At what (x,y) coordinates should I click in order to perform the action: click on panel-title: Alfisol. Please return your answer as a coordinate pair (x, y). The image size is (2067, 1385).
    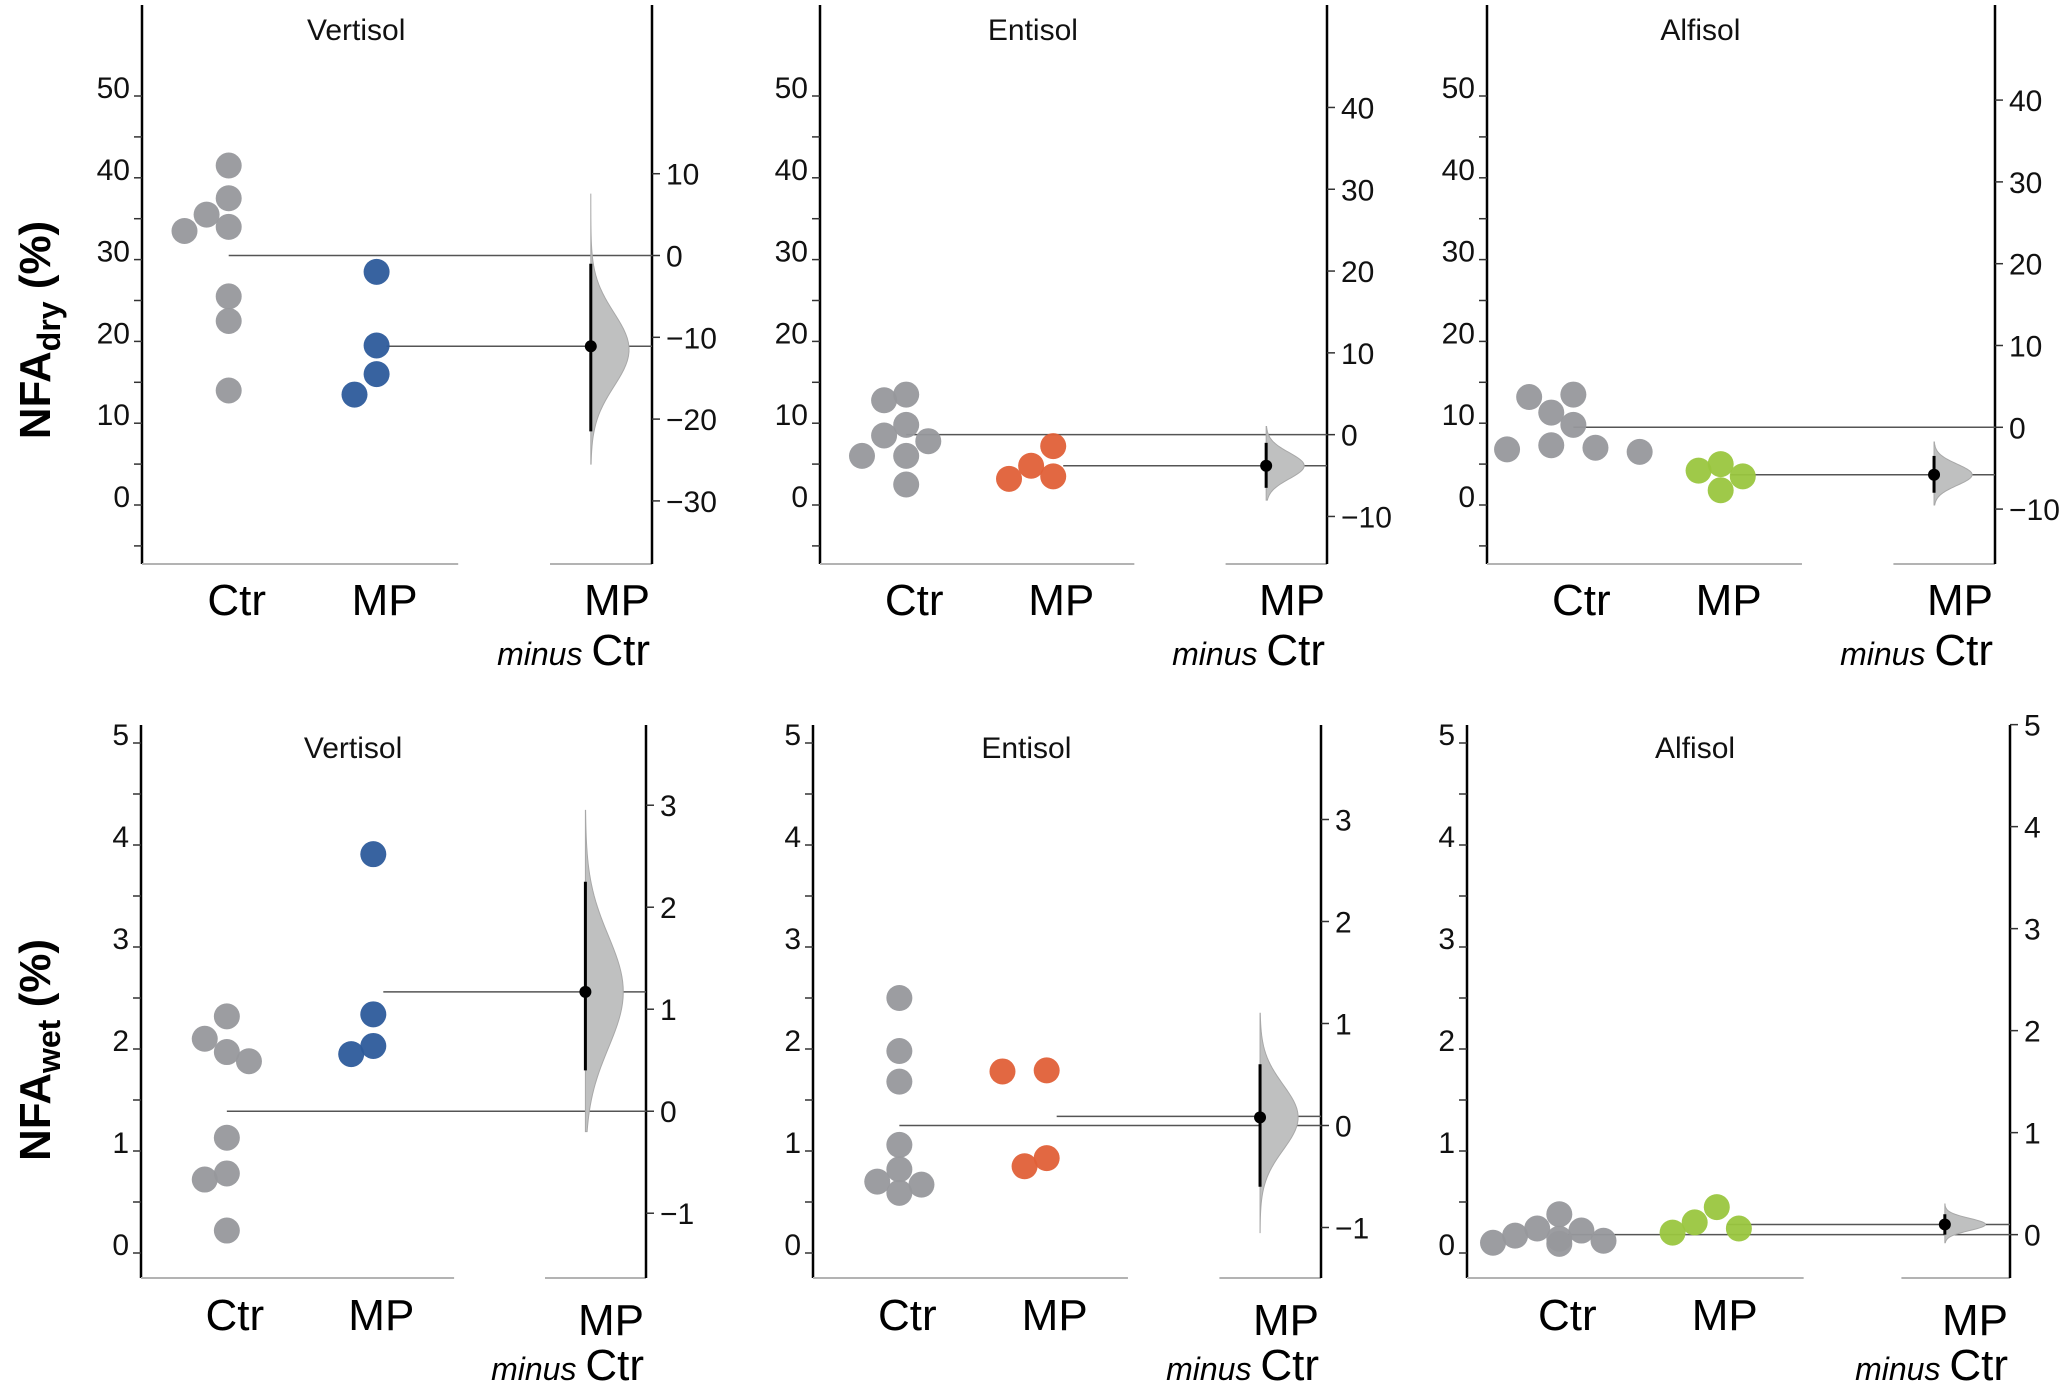
    Looking at the image, I should click on (1695, 748).